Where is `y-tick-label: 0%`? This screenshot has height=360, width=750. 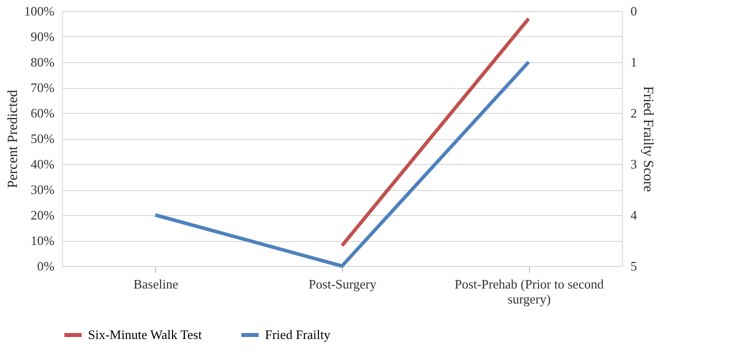
y-tick-label: 0% is located at coordinates (46, 266).